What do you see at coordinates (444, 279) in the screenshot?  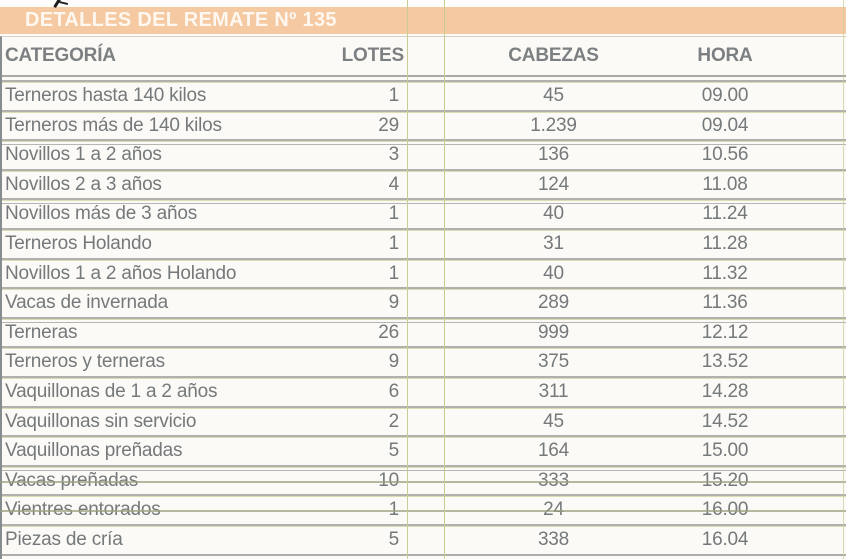 I see `grid-vline-right` at bounding box center [444, 279].